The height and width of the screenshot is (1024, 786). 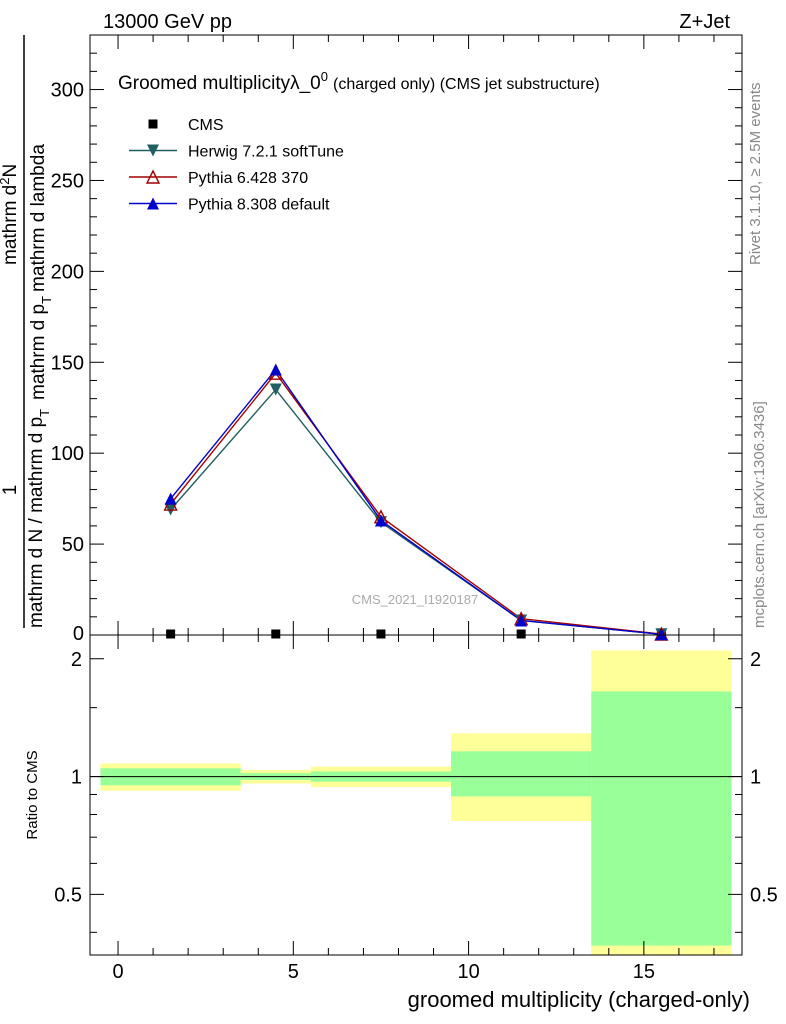 What do you see at coordinates (67, 91) in the screenshot?
I see `ytick-label: 300` at bounding box center [67, 91].